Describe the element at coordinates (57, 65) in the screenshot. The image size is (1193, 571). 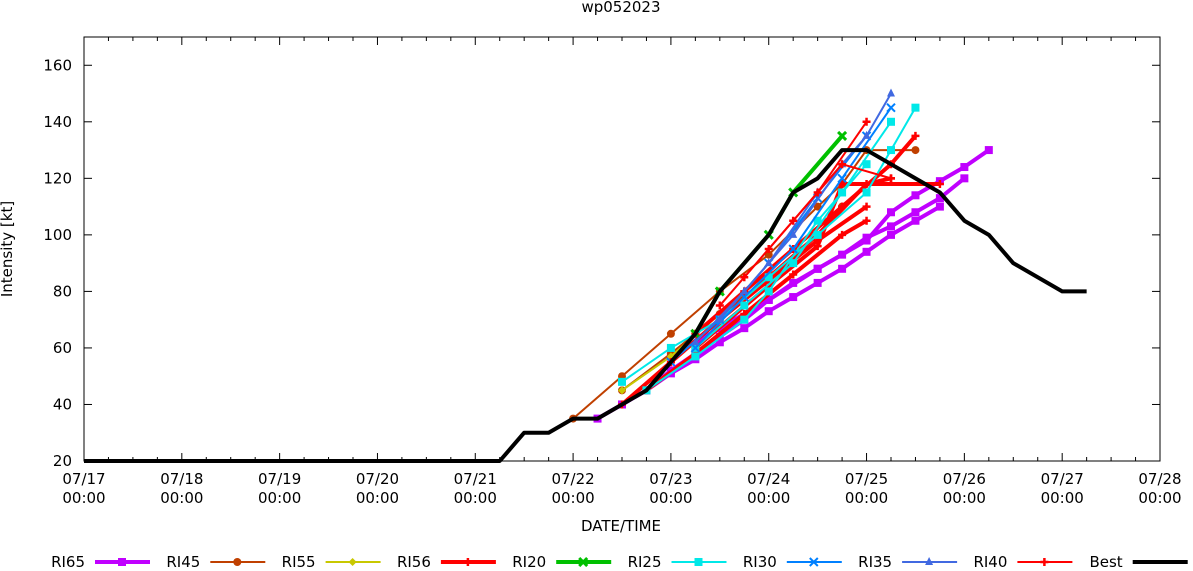
I see `y-tick-label: 160` at that location.